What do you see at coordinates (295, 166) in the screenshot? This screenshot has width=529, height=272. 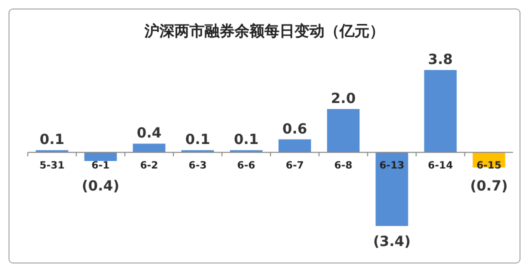 I see `x-tick-label: 6-7` at bounding box center [295, 166].